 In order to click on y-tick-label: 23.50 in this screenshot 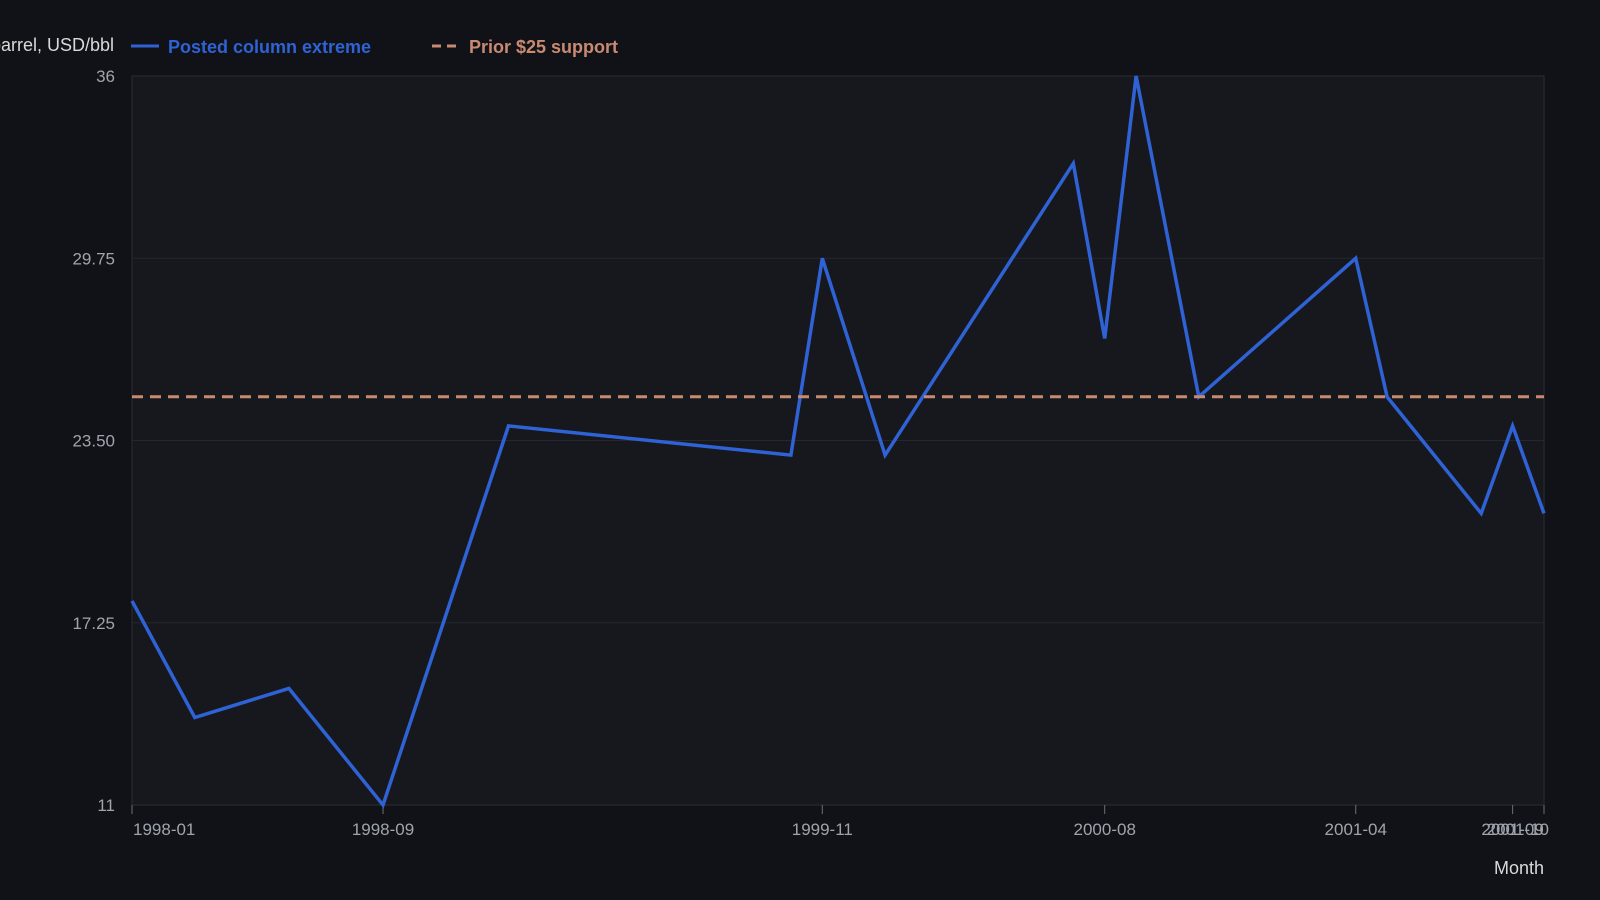, I will do `click(93, 441)`.